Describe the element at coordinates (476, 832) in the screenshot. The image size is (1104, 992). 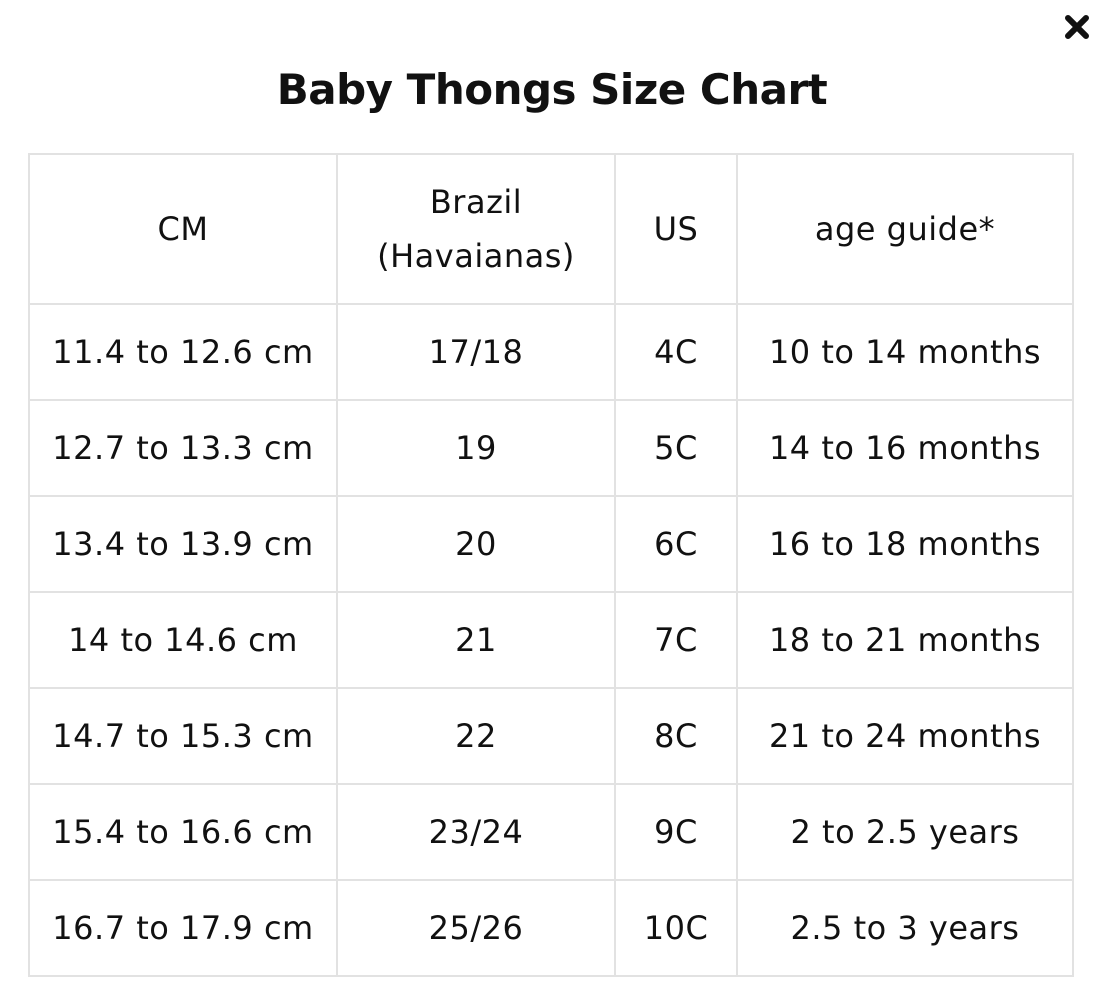
I see `cell-brazil: 23/24` at that location.